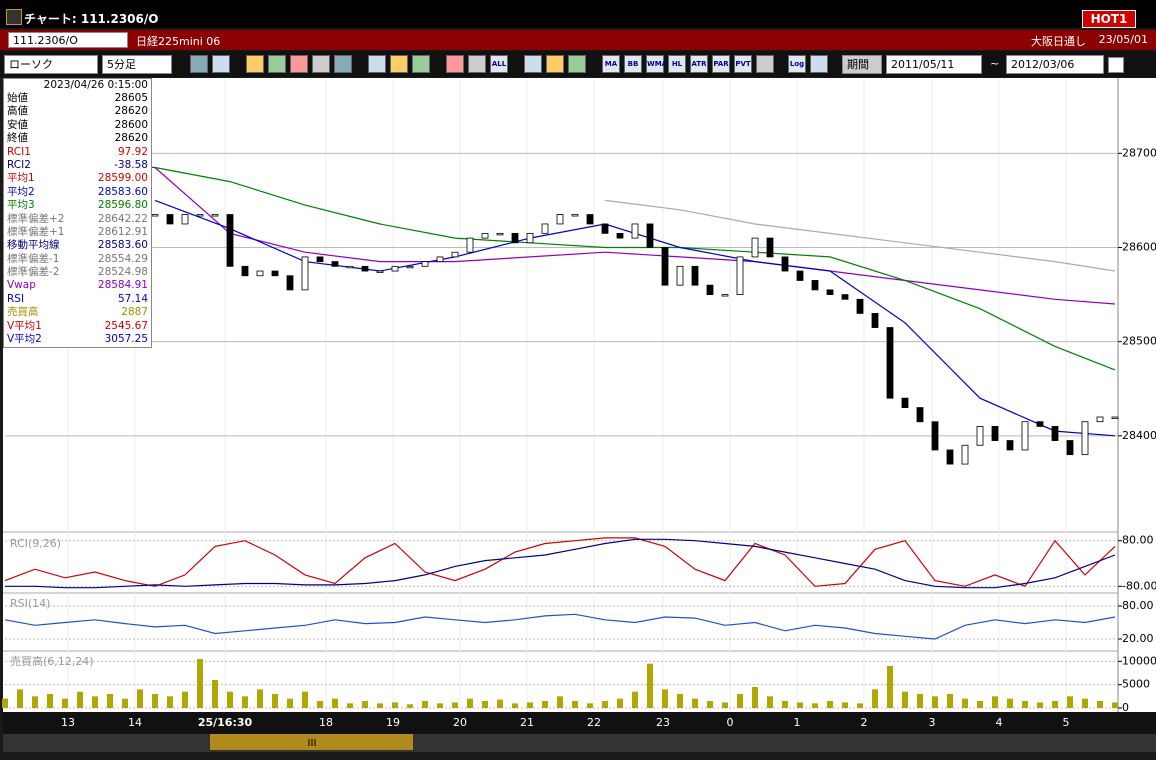  What do you see at coordinates (137, 64) in the screenshot?
I see `interval-select: 5分足` at bounding box center [137, 64].